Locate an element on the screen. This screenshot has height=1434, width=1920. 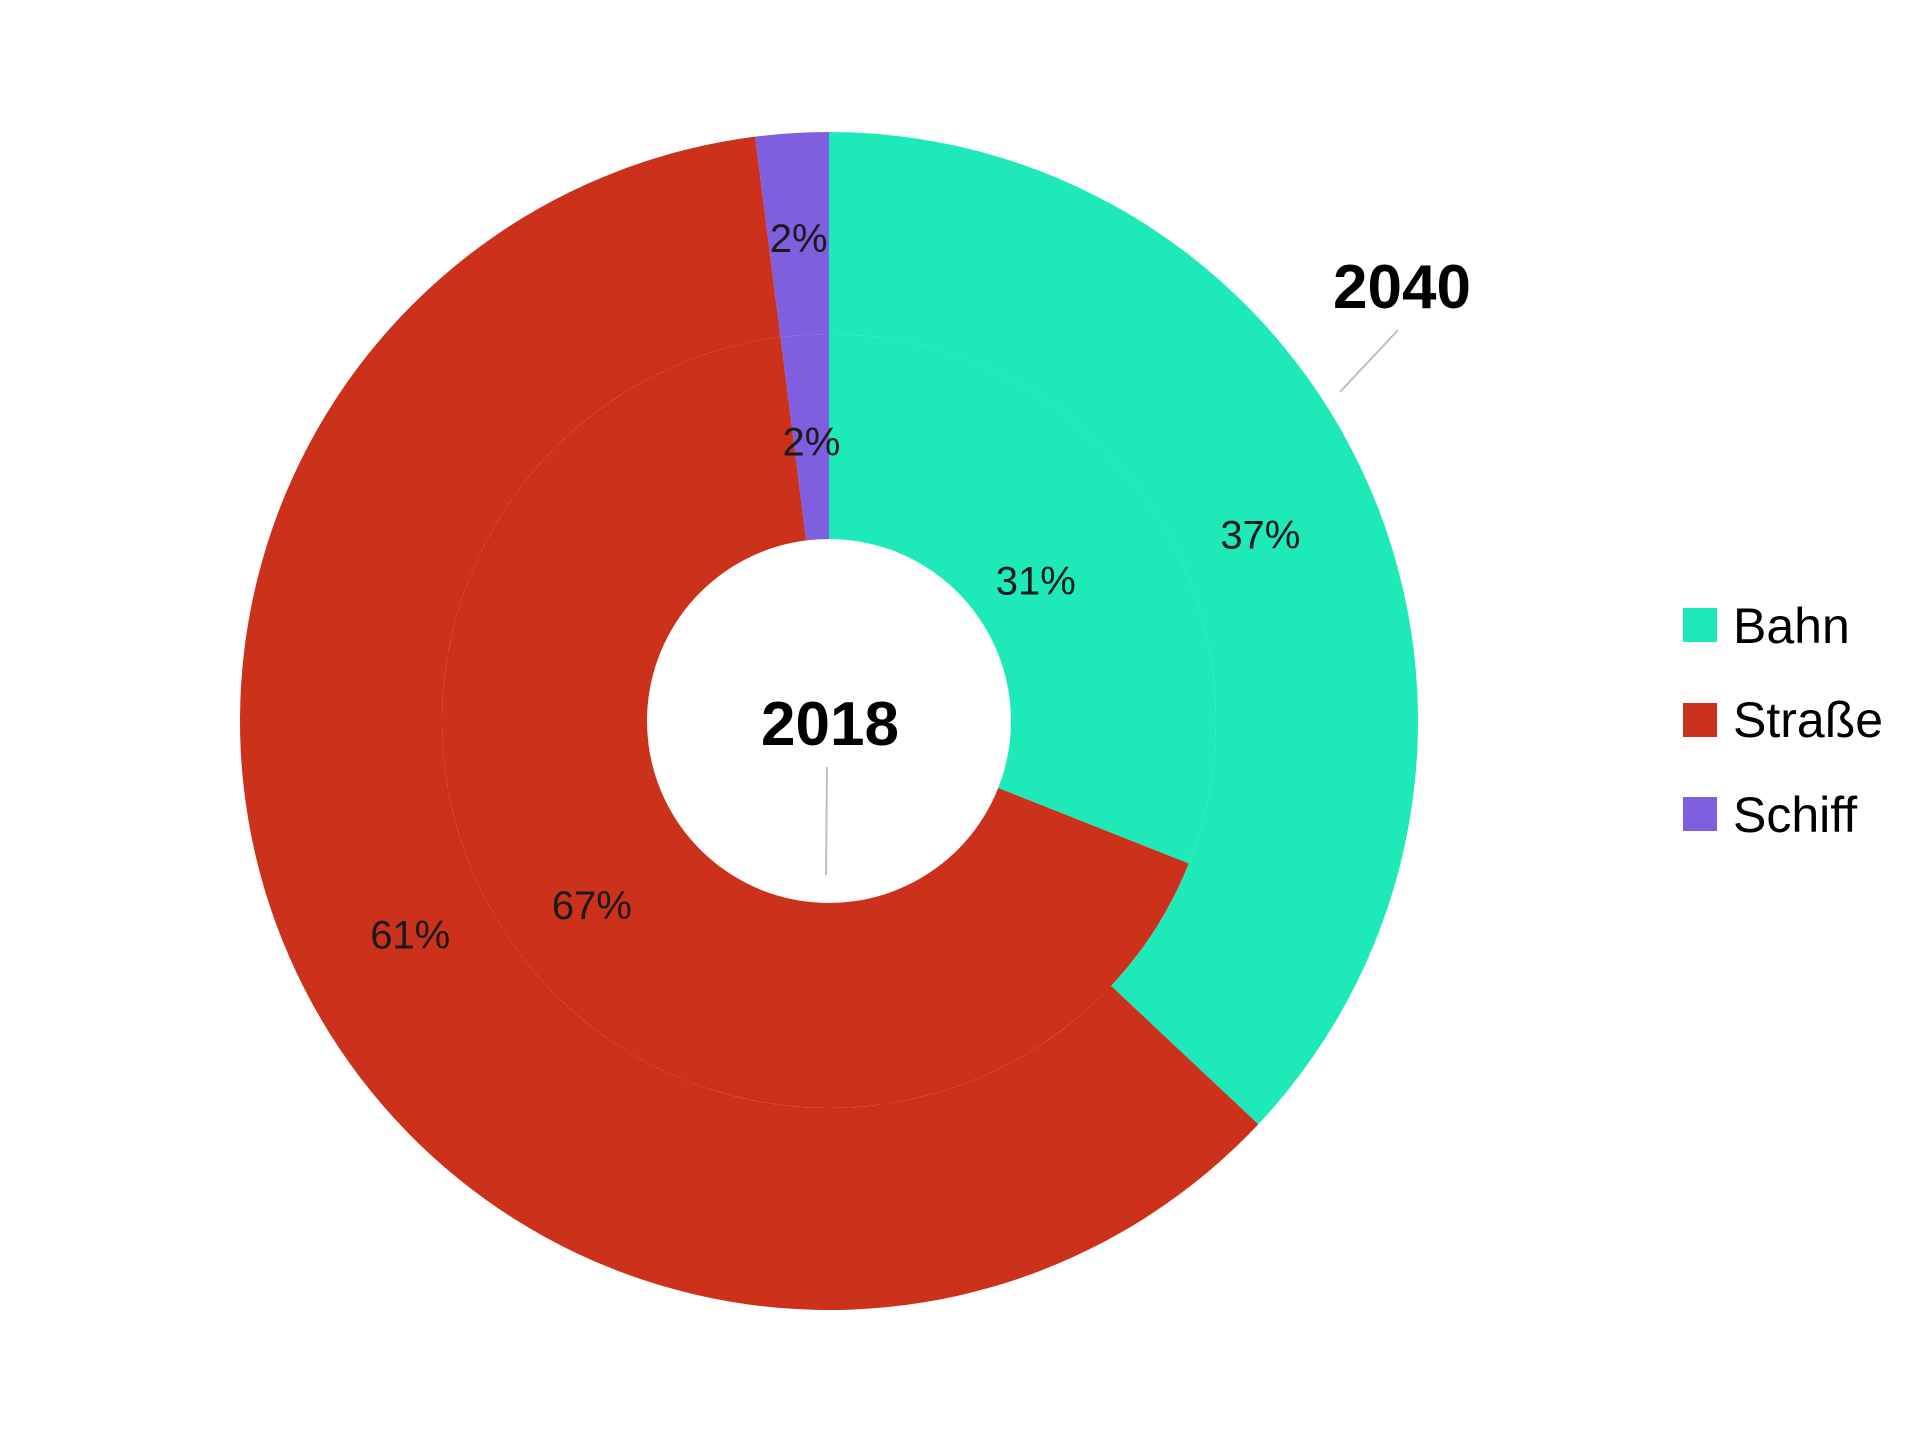
inner-year-leader-line is located at coordinates (826, 821).